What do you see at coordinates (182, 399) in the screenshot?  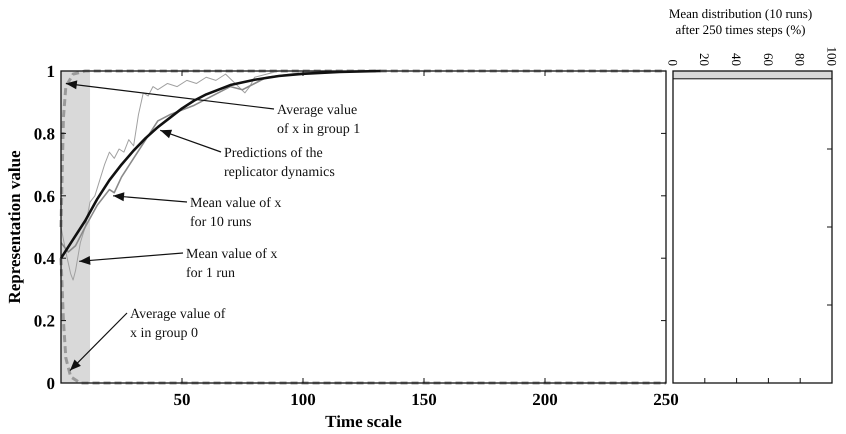 I see `x-tick-label: 50` at bounding box center [182, 399].